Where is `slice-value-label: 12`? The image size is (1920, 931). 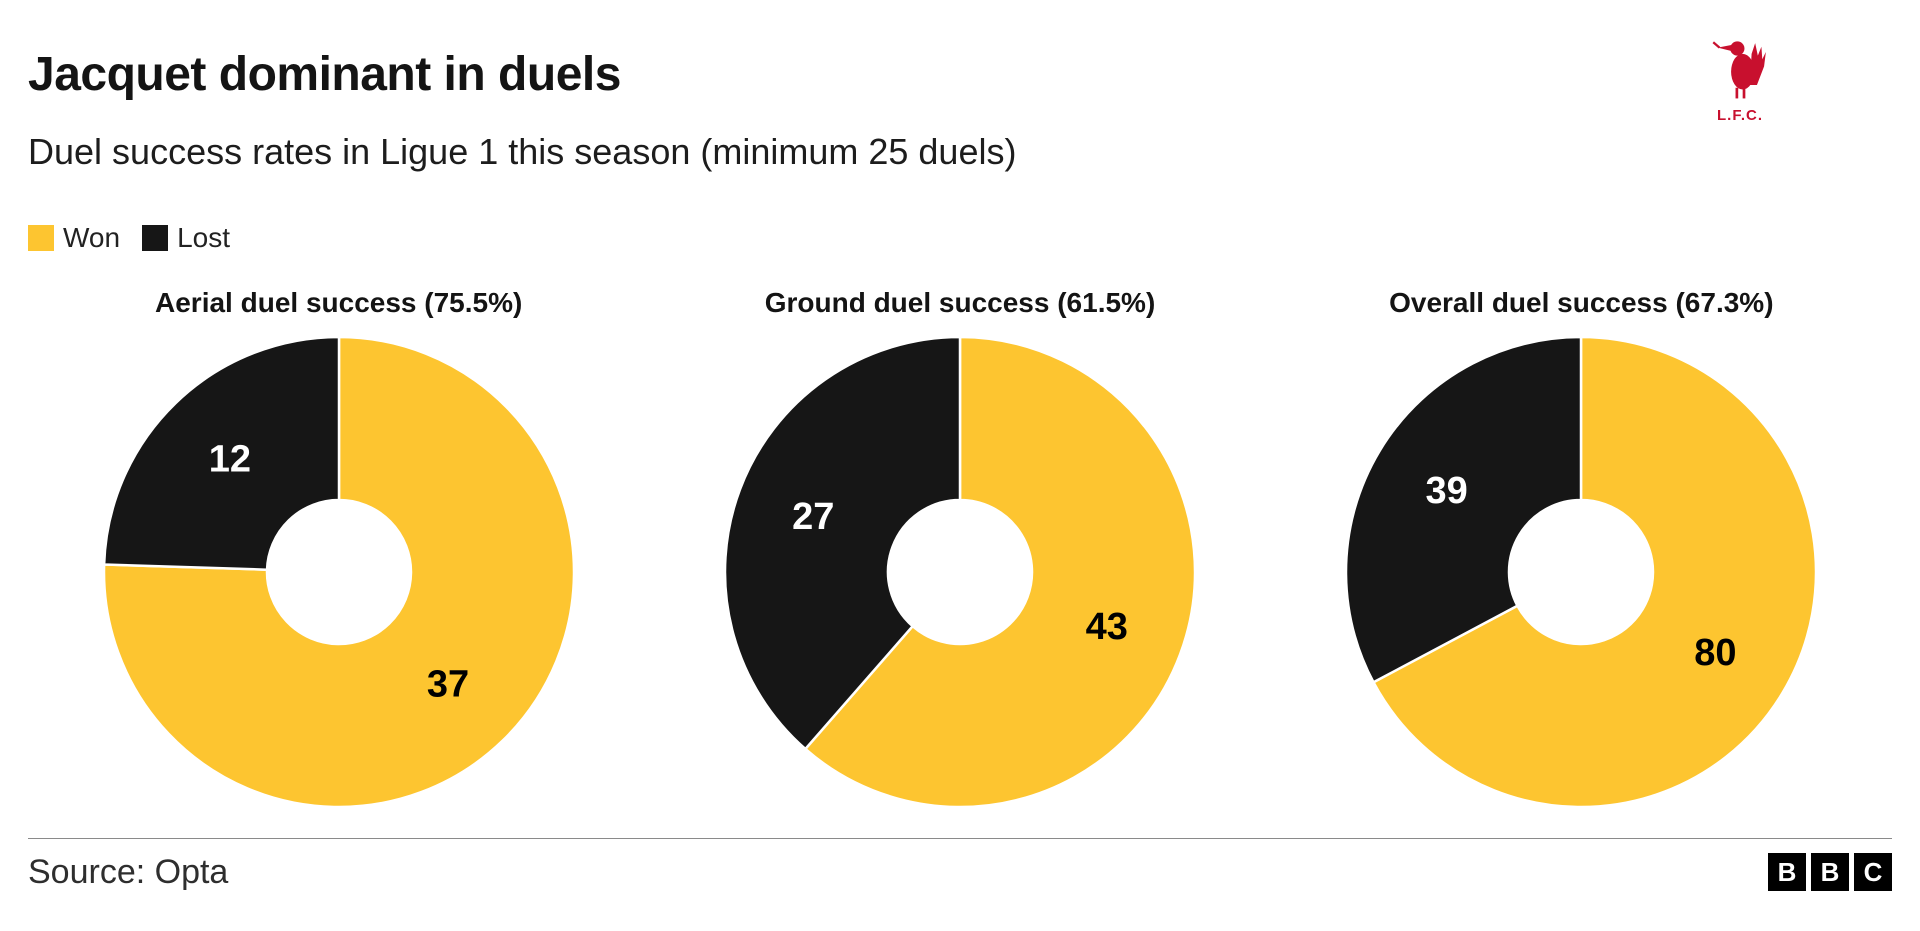
slice-value-label: 12 is located at coordinates (229, 459).